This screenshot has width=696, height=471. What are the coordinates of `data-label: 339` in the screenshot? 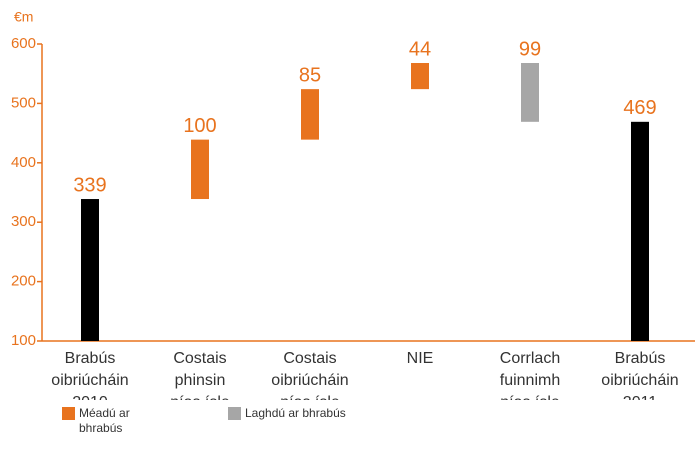 It's located at (89, 185).